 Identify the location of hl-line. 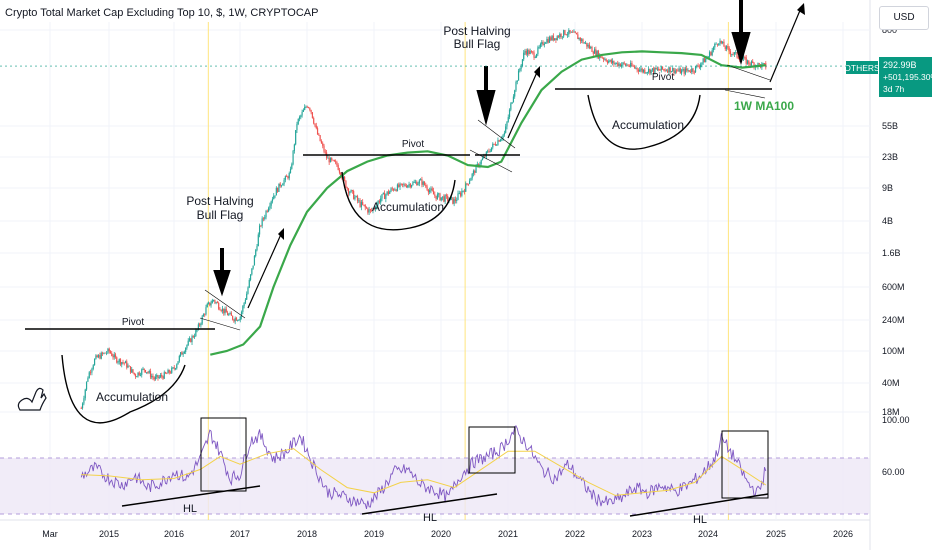
(699, 505).